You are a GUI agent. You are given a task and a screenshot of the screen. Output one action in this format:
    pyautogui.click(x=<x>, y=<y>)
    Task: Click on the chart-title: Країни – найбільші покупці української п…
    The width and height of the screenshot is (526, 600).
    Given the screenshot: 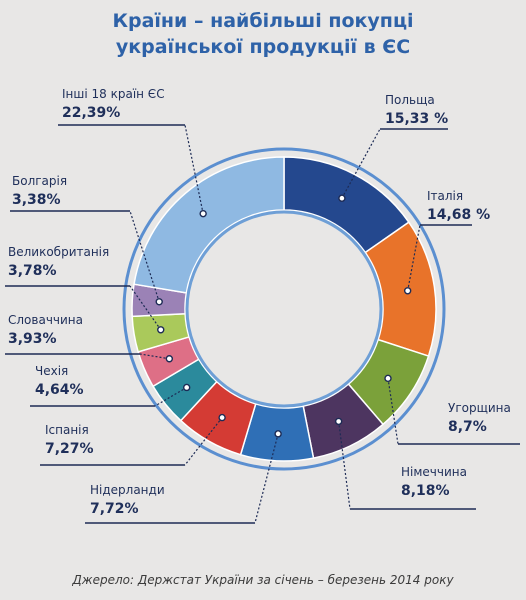 What is the action you would take?
    pyautogui.click(x=263, y=34)
    